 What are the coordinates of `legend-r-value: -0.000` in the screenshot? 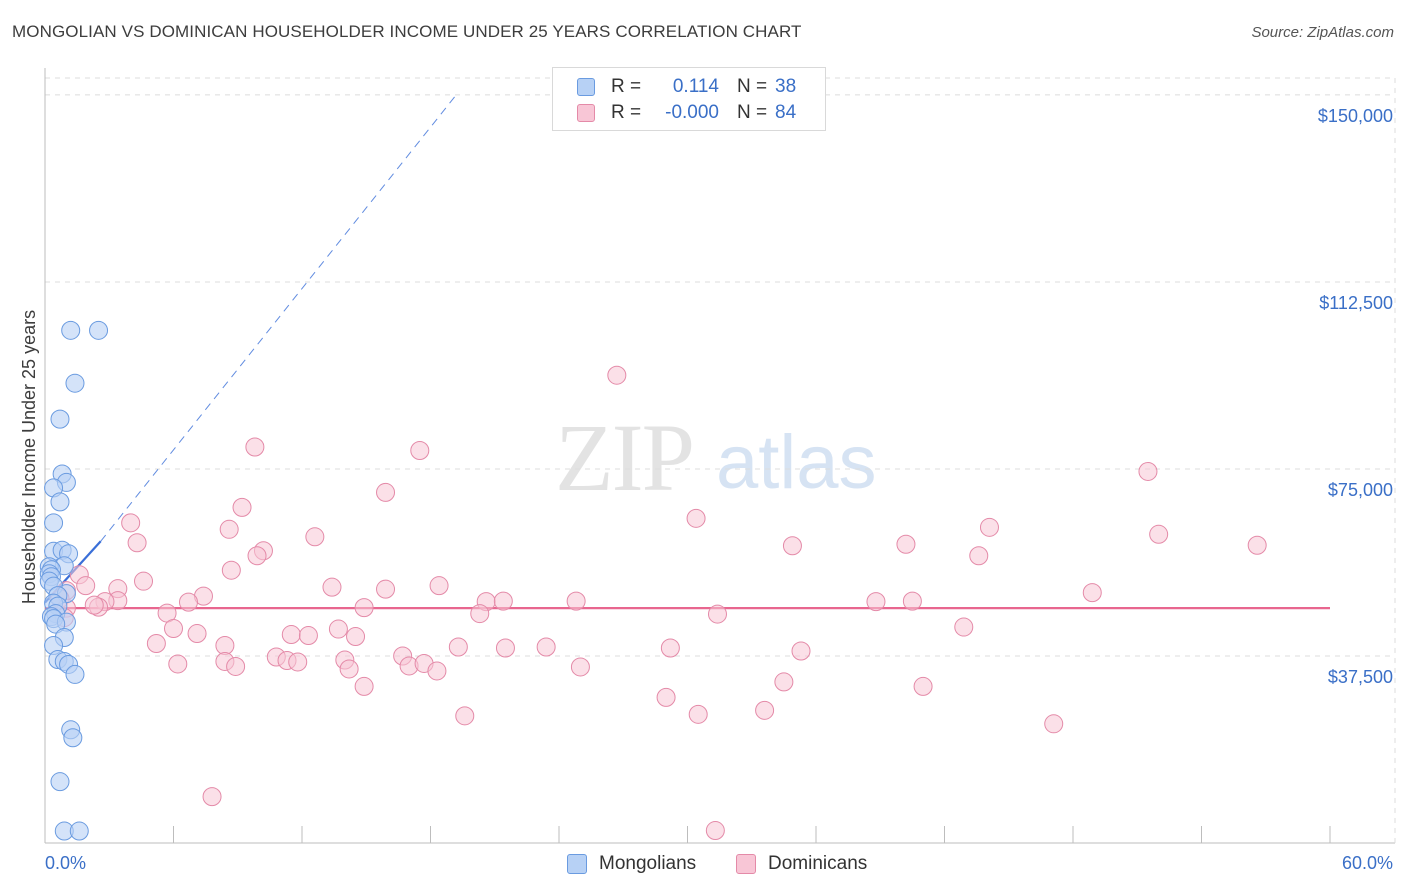 It's located at (692, 112).